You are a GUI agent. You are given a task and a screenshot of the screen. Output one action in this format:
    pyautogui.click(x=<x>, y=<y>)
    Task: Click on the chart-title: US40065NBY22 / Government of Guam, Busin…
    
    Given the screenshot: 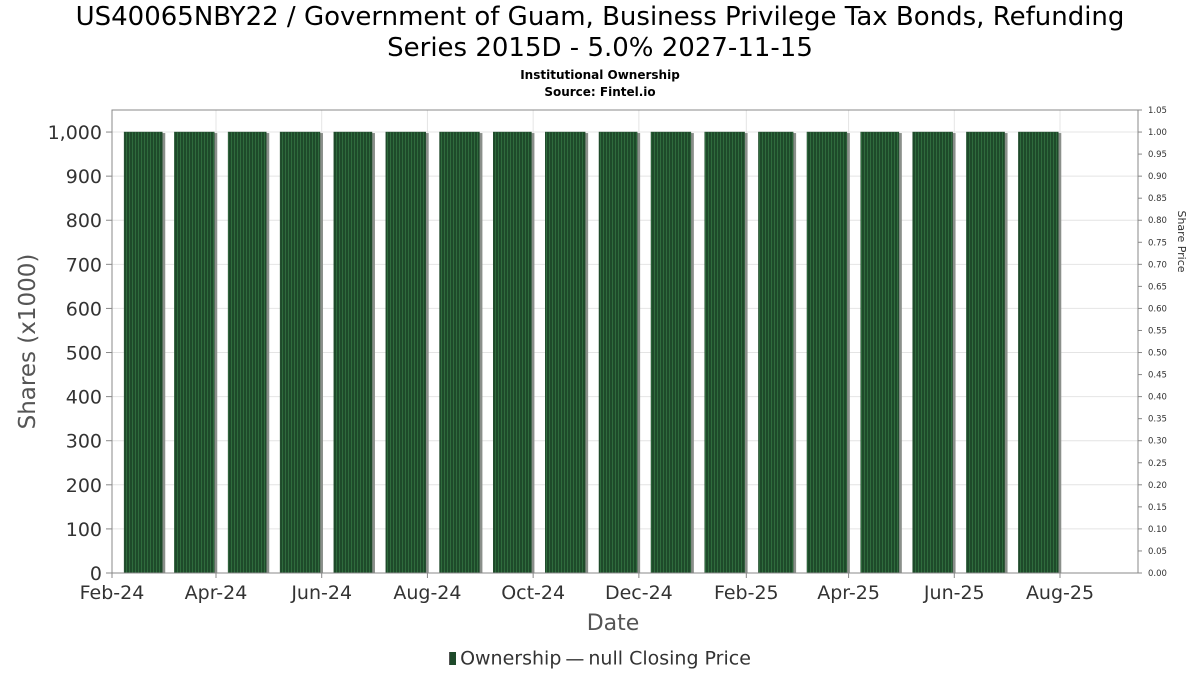 What is the action you would take?
    pyautogui.click(x=600, y=33)
    